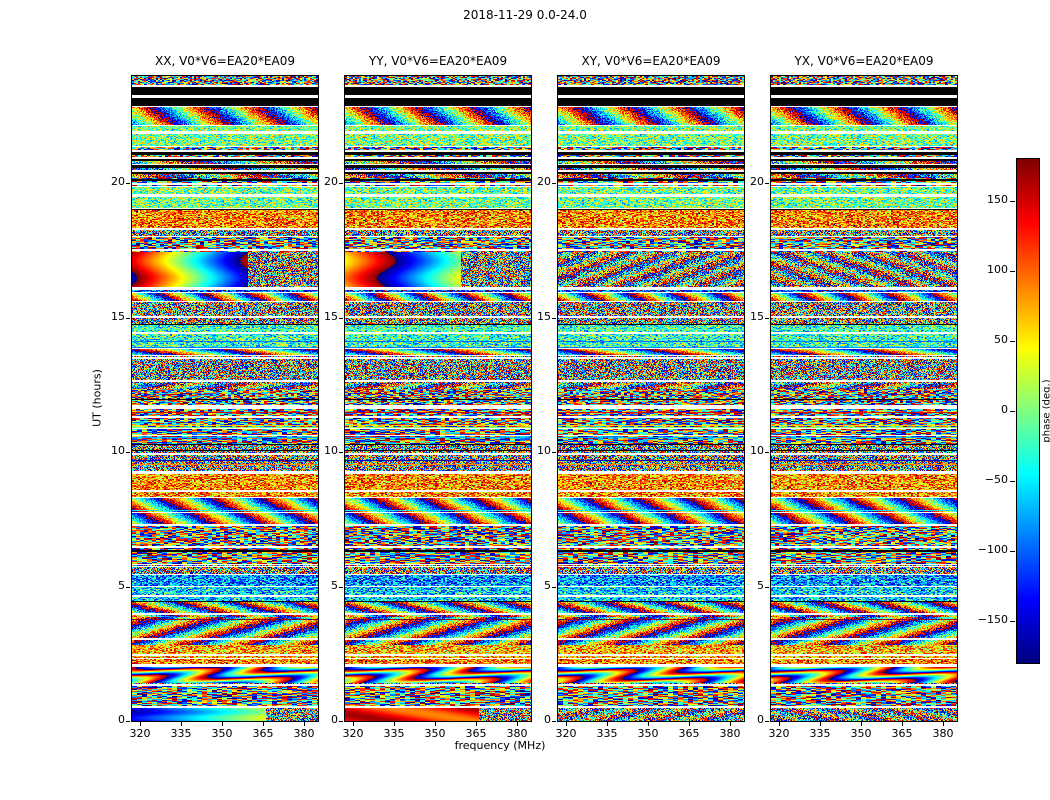  Describe the element at coordinates (864, 61) in the screenshot. I see `panel-title-yx: YX, V0*V6=EA20*EA09` at that location.